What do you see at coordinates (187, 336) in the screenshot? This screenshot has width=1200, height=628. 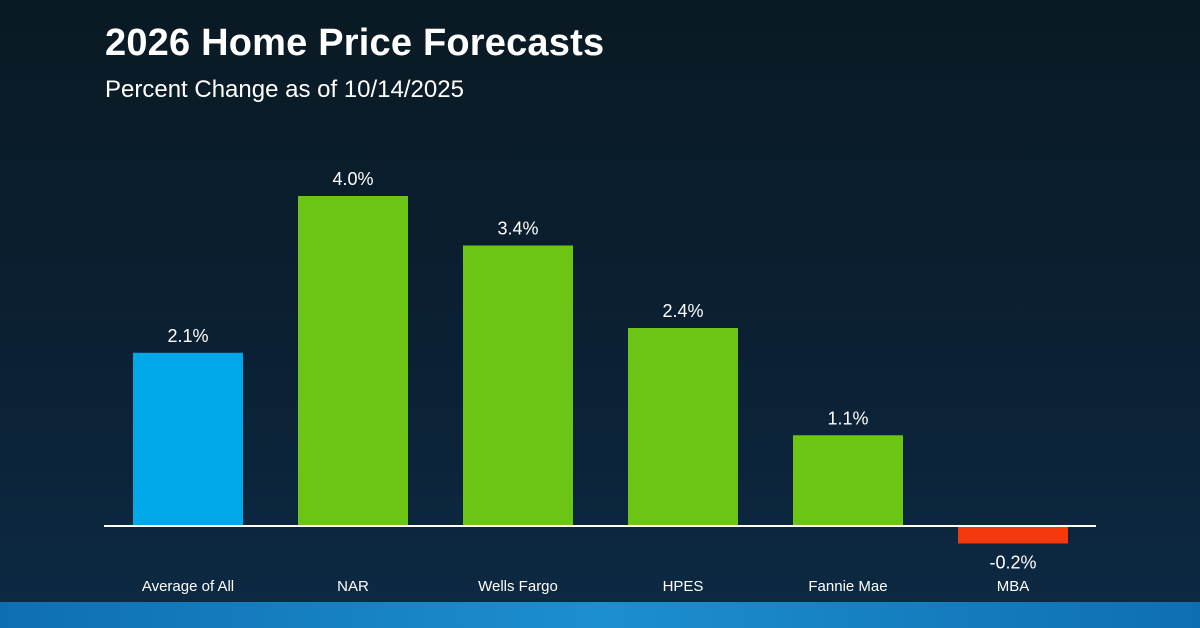 I see `value-label: 2.1%` at bounding box center [187, 336].